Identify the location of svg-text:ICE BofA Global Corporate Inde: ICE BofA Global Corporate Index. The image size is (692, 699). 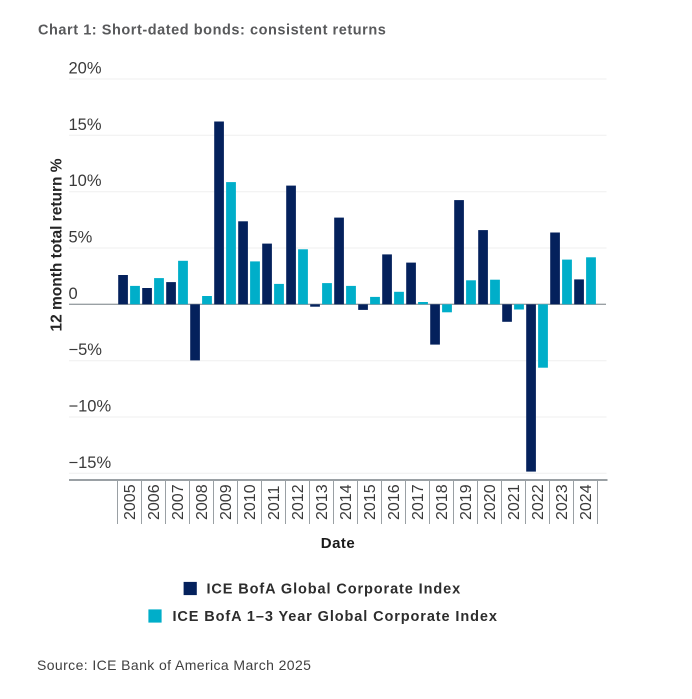
(334, 590).